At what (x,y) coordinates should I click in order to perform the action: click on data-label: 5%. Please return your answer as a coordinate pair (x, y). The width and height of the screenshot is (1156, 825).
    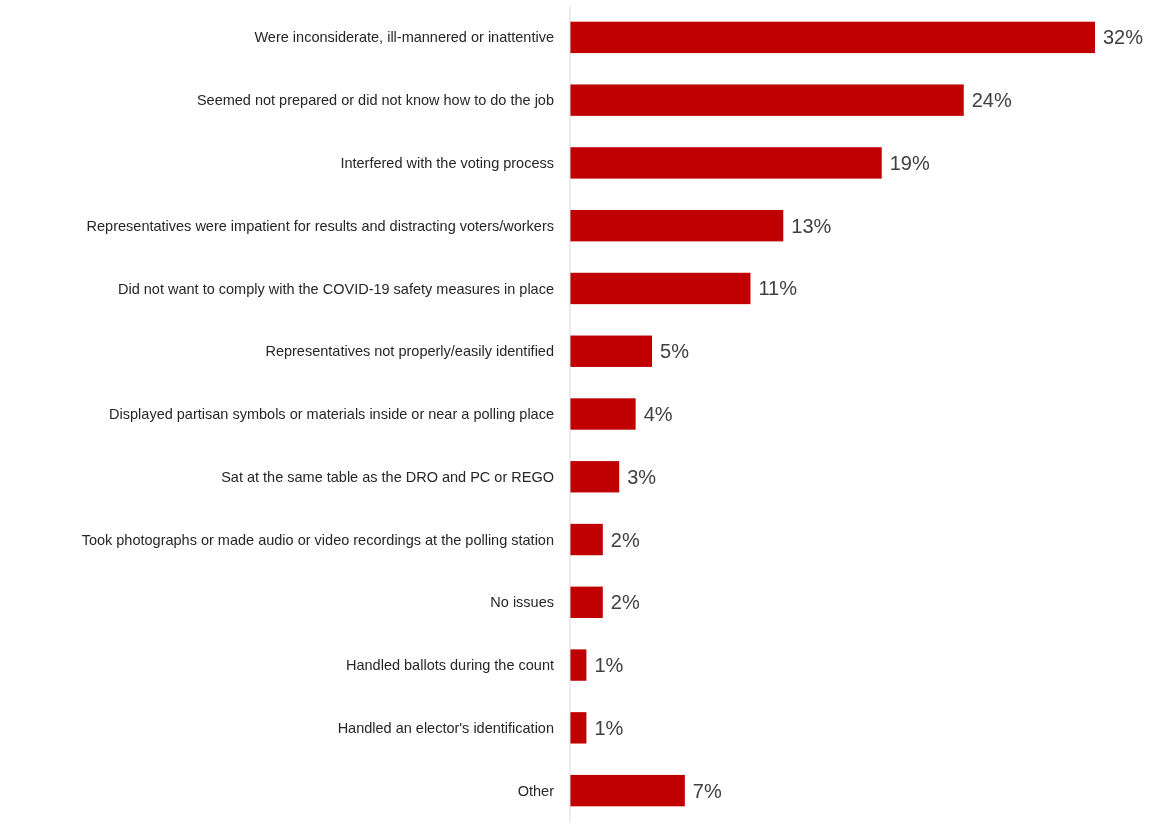
    Looking at the image, I should click on (675, 351).